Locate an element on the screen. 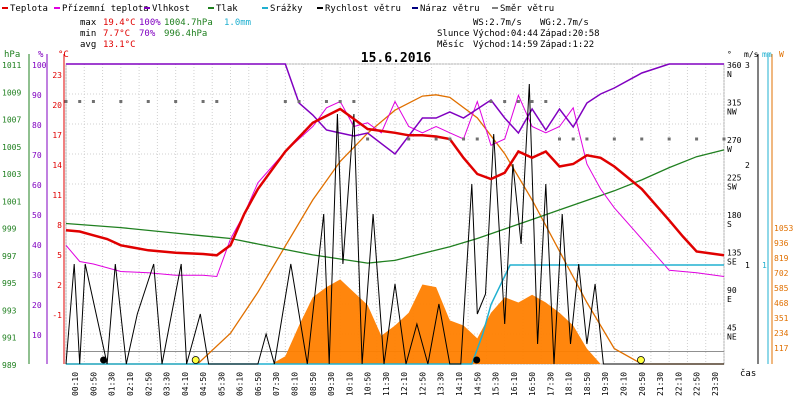  axis-dir-tick-label: SE is located at coordinates (732, 262).